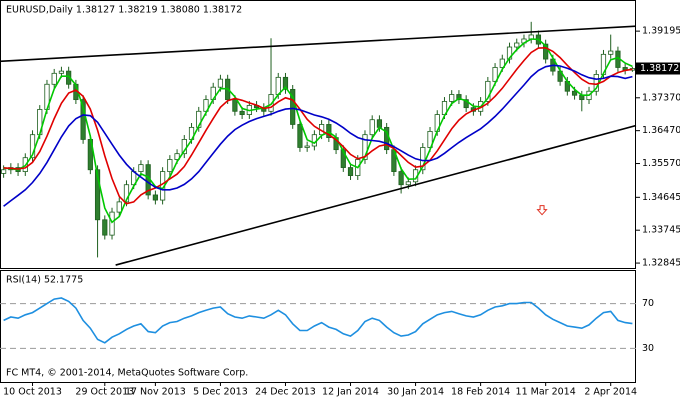  I want to click on y-tick-label: 1.36470, so click(661, 130).